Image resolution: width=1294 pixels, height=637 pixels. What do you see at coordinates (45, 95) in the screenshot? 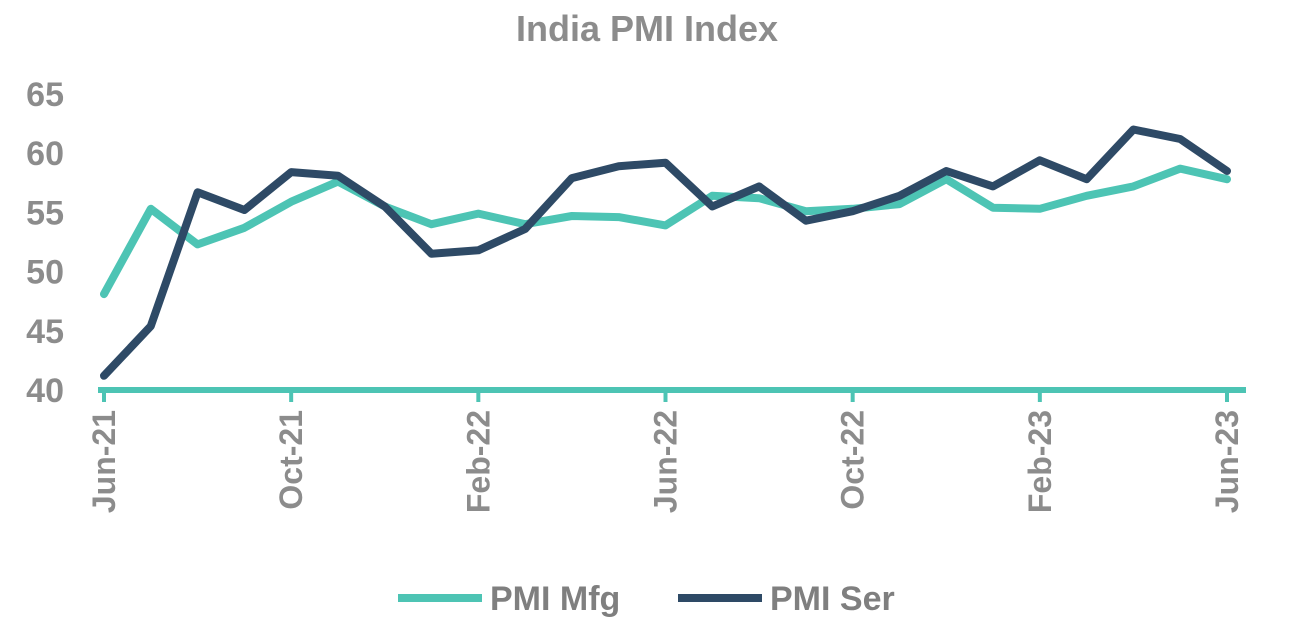
I see `y-tick-label: 65` at bounding box center [45, 95].